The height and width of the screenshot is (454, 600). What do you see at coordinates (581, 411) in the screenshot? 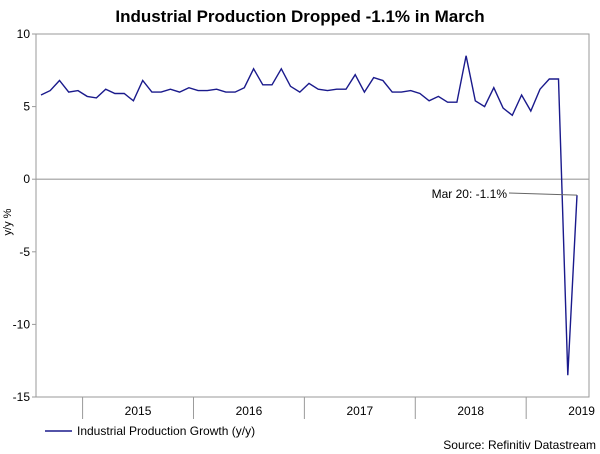
I see `x-tick-label: 2019` at bounding box center [581, 411].